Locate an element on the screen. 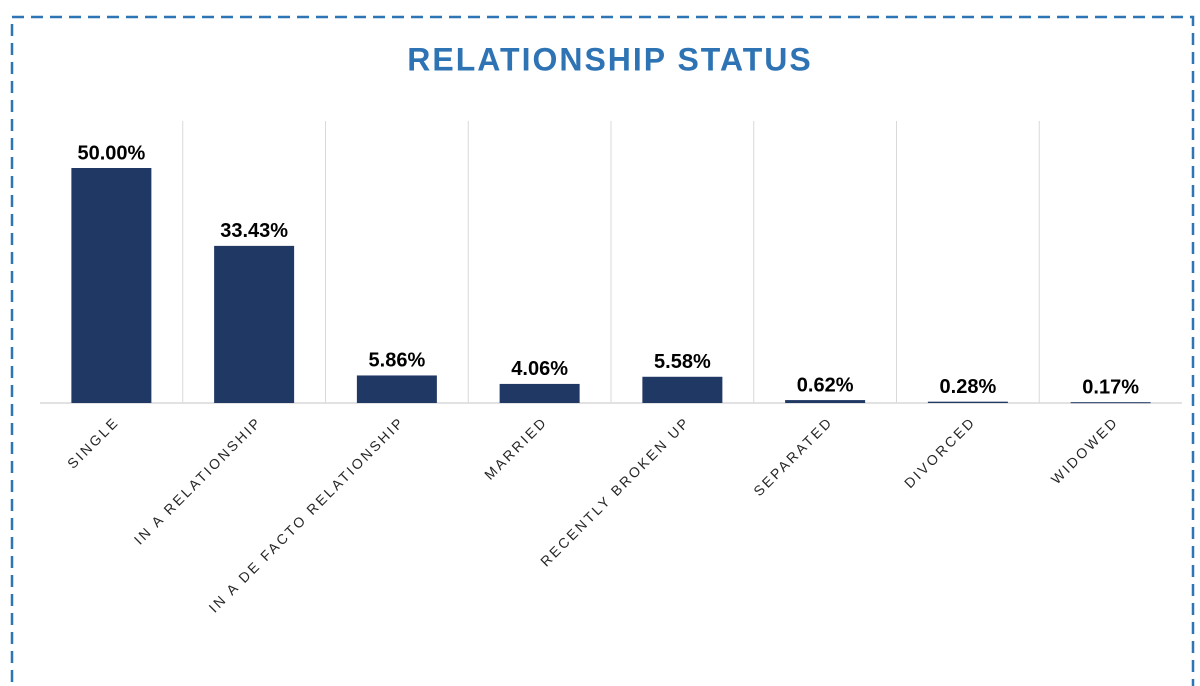 Image resolution: width=1200 pixels, height=686 pixels. chart-title: RELATIONSHIP STATUS is located at coordinates (609, 59).